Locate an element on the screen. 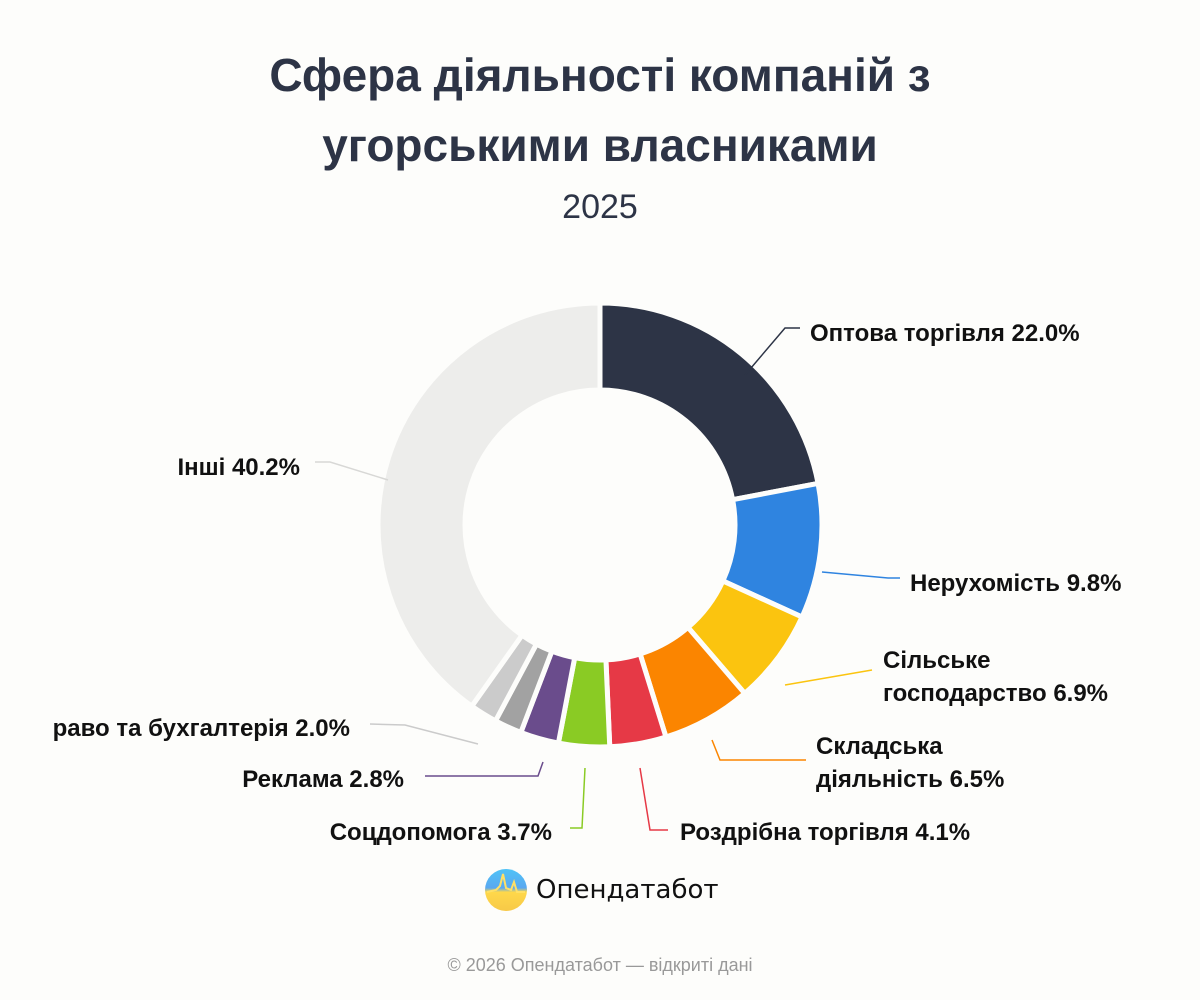 Image resolution: width=1200 pixels, height=1000 pixels. slice-label: Соцдопомога 3.7% is located at coordinates (441, 832).